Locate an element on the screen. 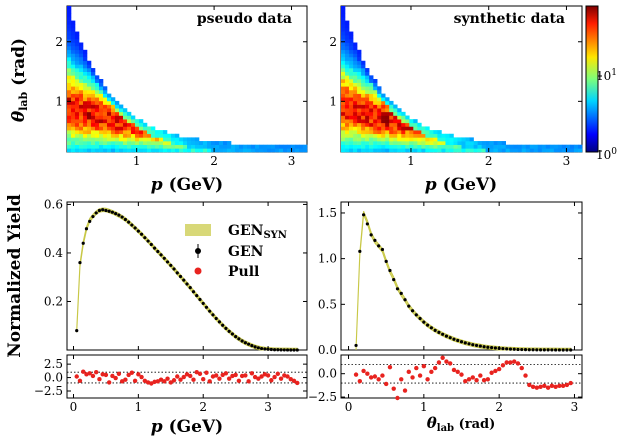 The image size is (618, 439). p-pull-panel: 0 1 2 3 −2.50.02.5 is located at coordinates (171, 384).